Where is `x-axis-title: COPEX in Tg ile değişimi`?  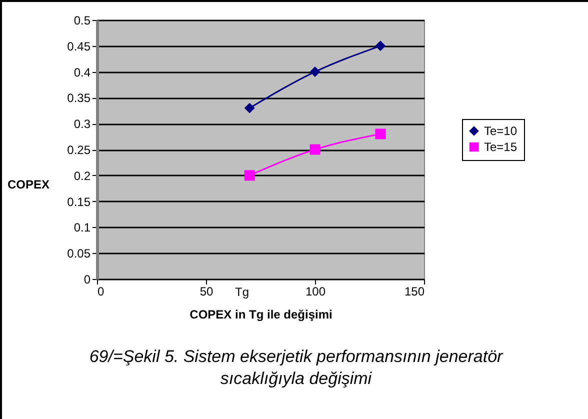
x-axis-title: COPEX in Tg ile değişimi is located at coordinates (261, 315).